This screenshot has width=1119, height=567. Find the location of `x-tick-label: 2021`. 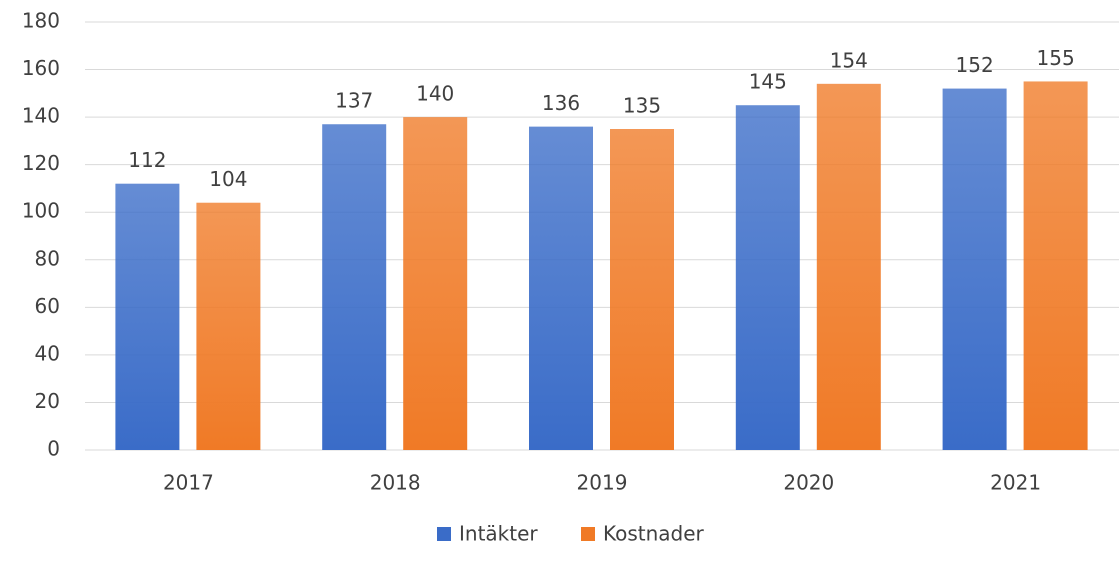

x-tick-label: 2021 is located at coordinates (1015, 483).